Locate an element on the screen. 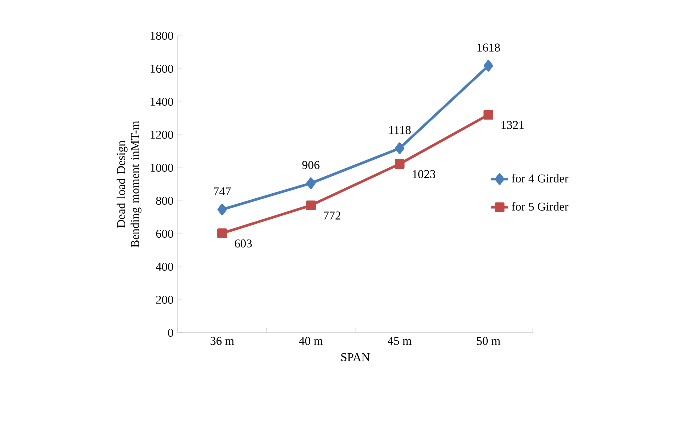 The width and height of the screenshot is (697, 441). y-axis-title: Dead load Design Bending moment inMT-m is located at coordinates (129, 184).